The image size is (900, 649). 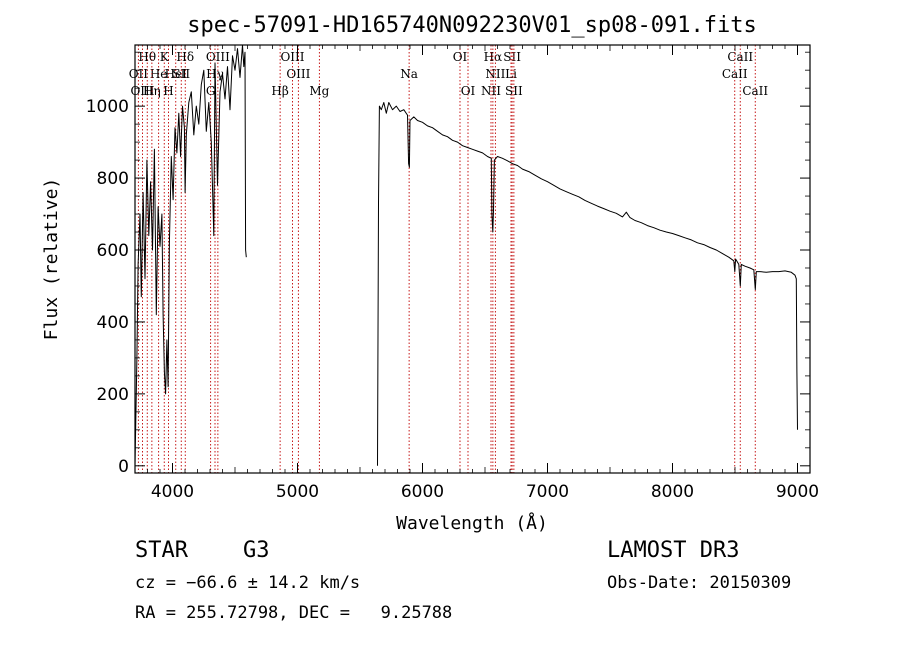 What do you see at coordinates (294, 613) in the screenshot?
I see `ra-dec-readout: RA = 255.72798, DEC = 9.25788` at bounding box center [294, 613].